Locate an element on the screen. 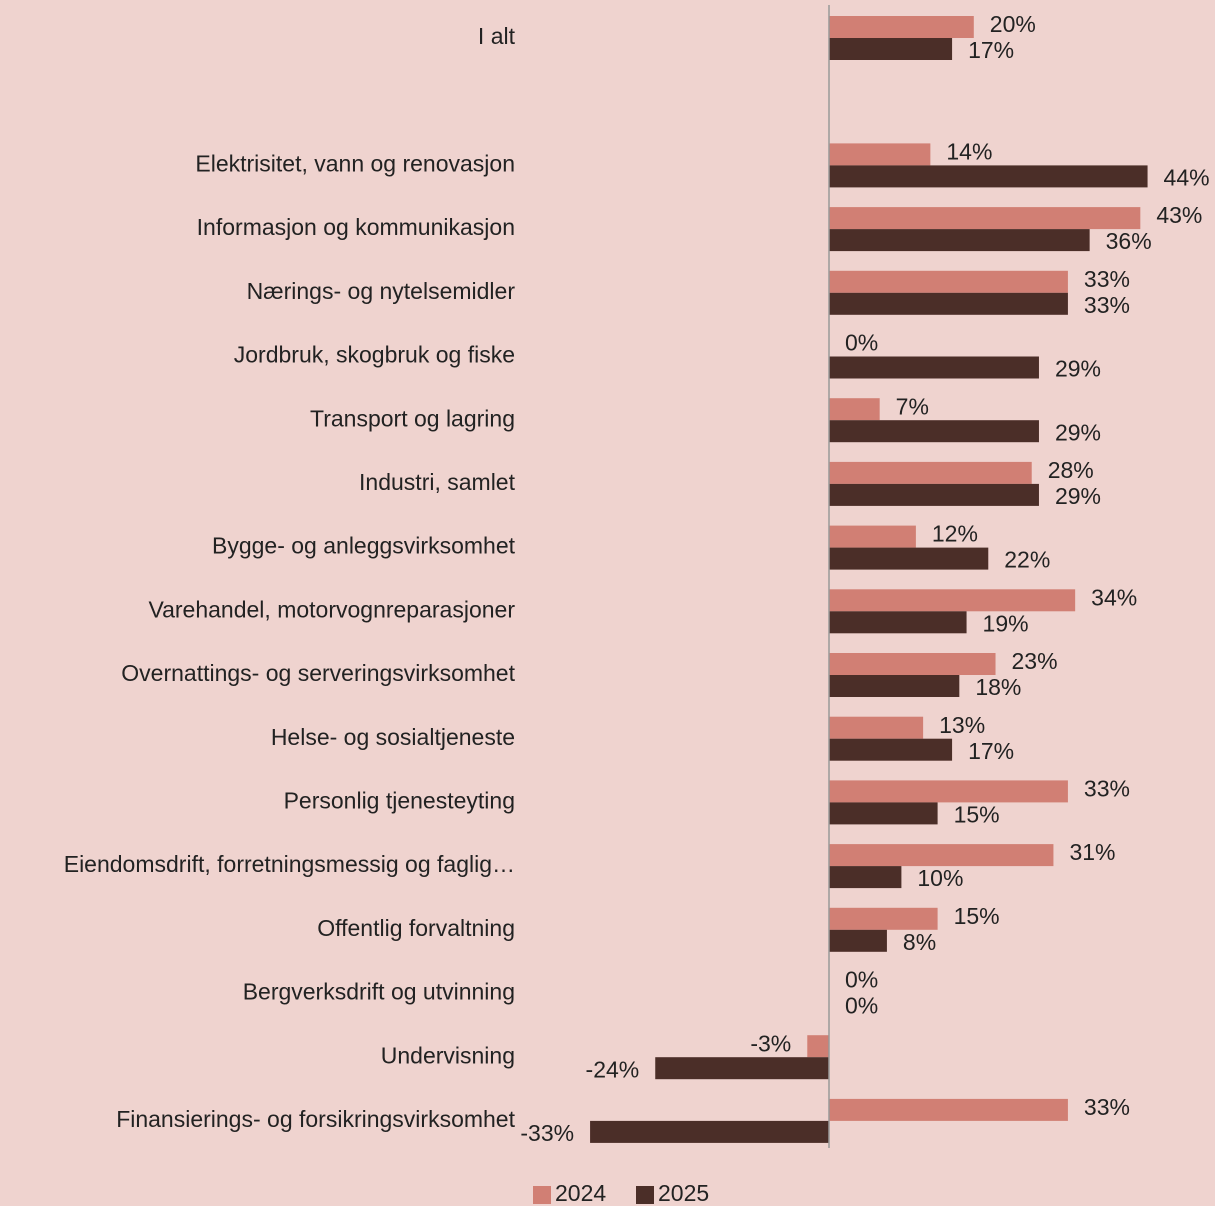  category-label: Overnattings- og serveringsvirksomhet is located at coordinates (318, 673).